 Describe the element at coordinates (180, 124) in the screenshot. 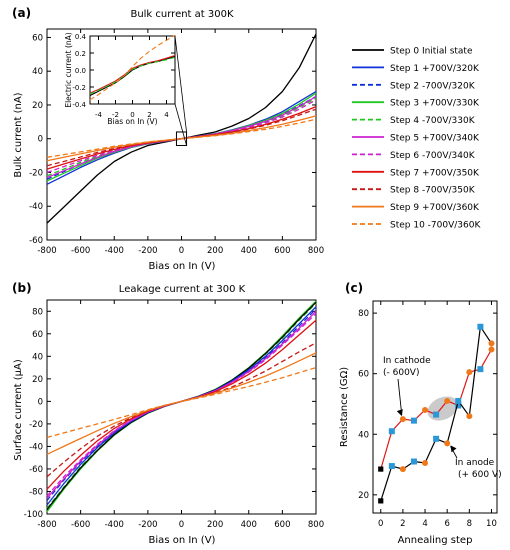

I see `zoom-connector` at that location.